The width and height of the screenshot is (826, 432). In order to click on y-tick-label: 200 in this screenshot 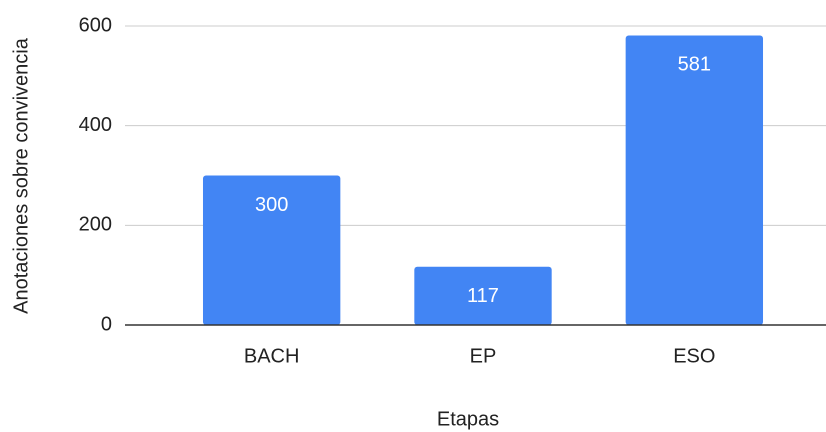, I will do `click(95, 225)`.